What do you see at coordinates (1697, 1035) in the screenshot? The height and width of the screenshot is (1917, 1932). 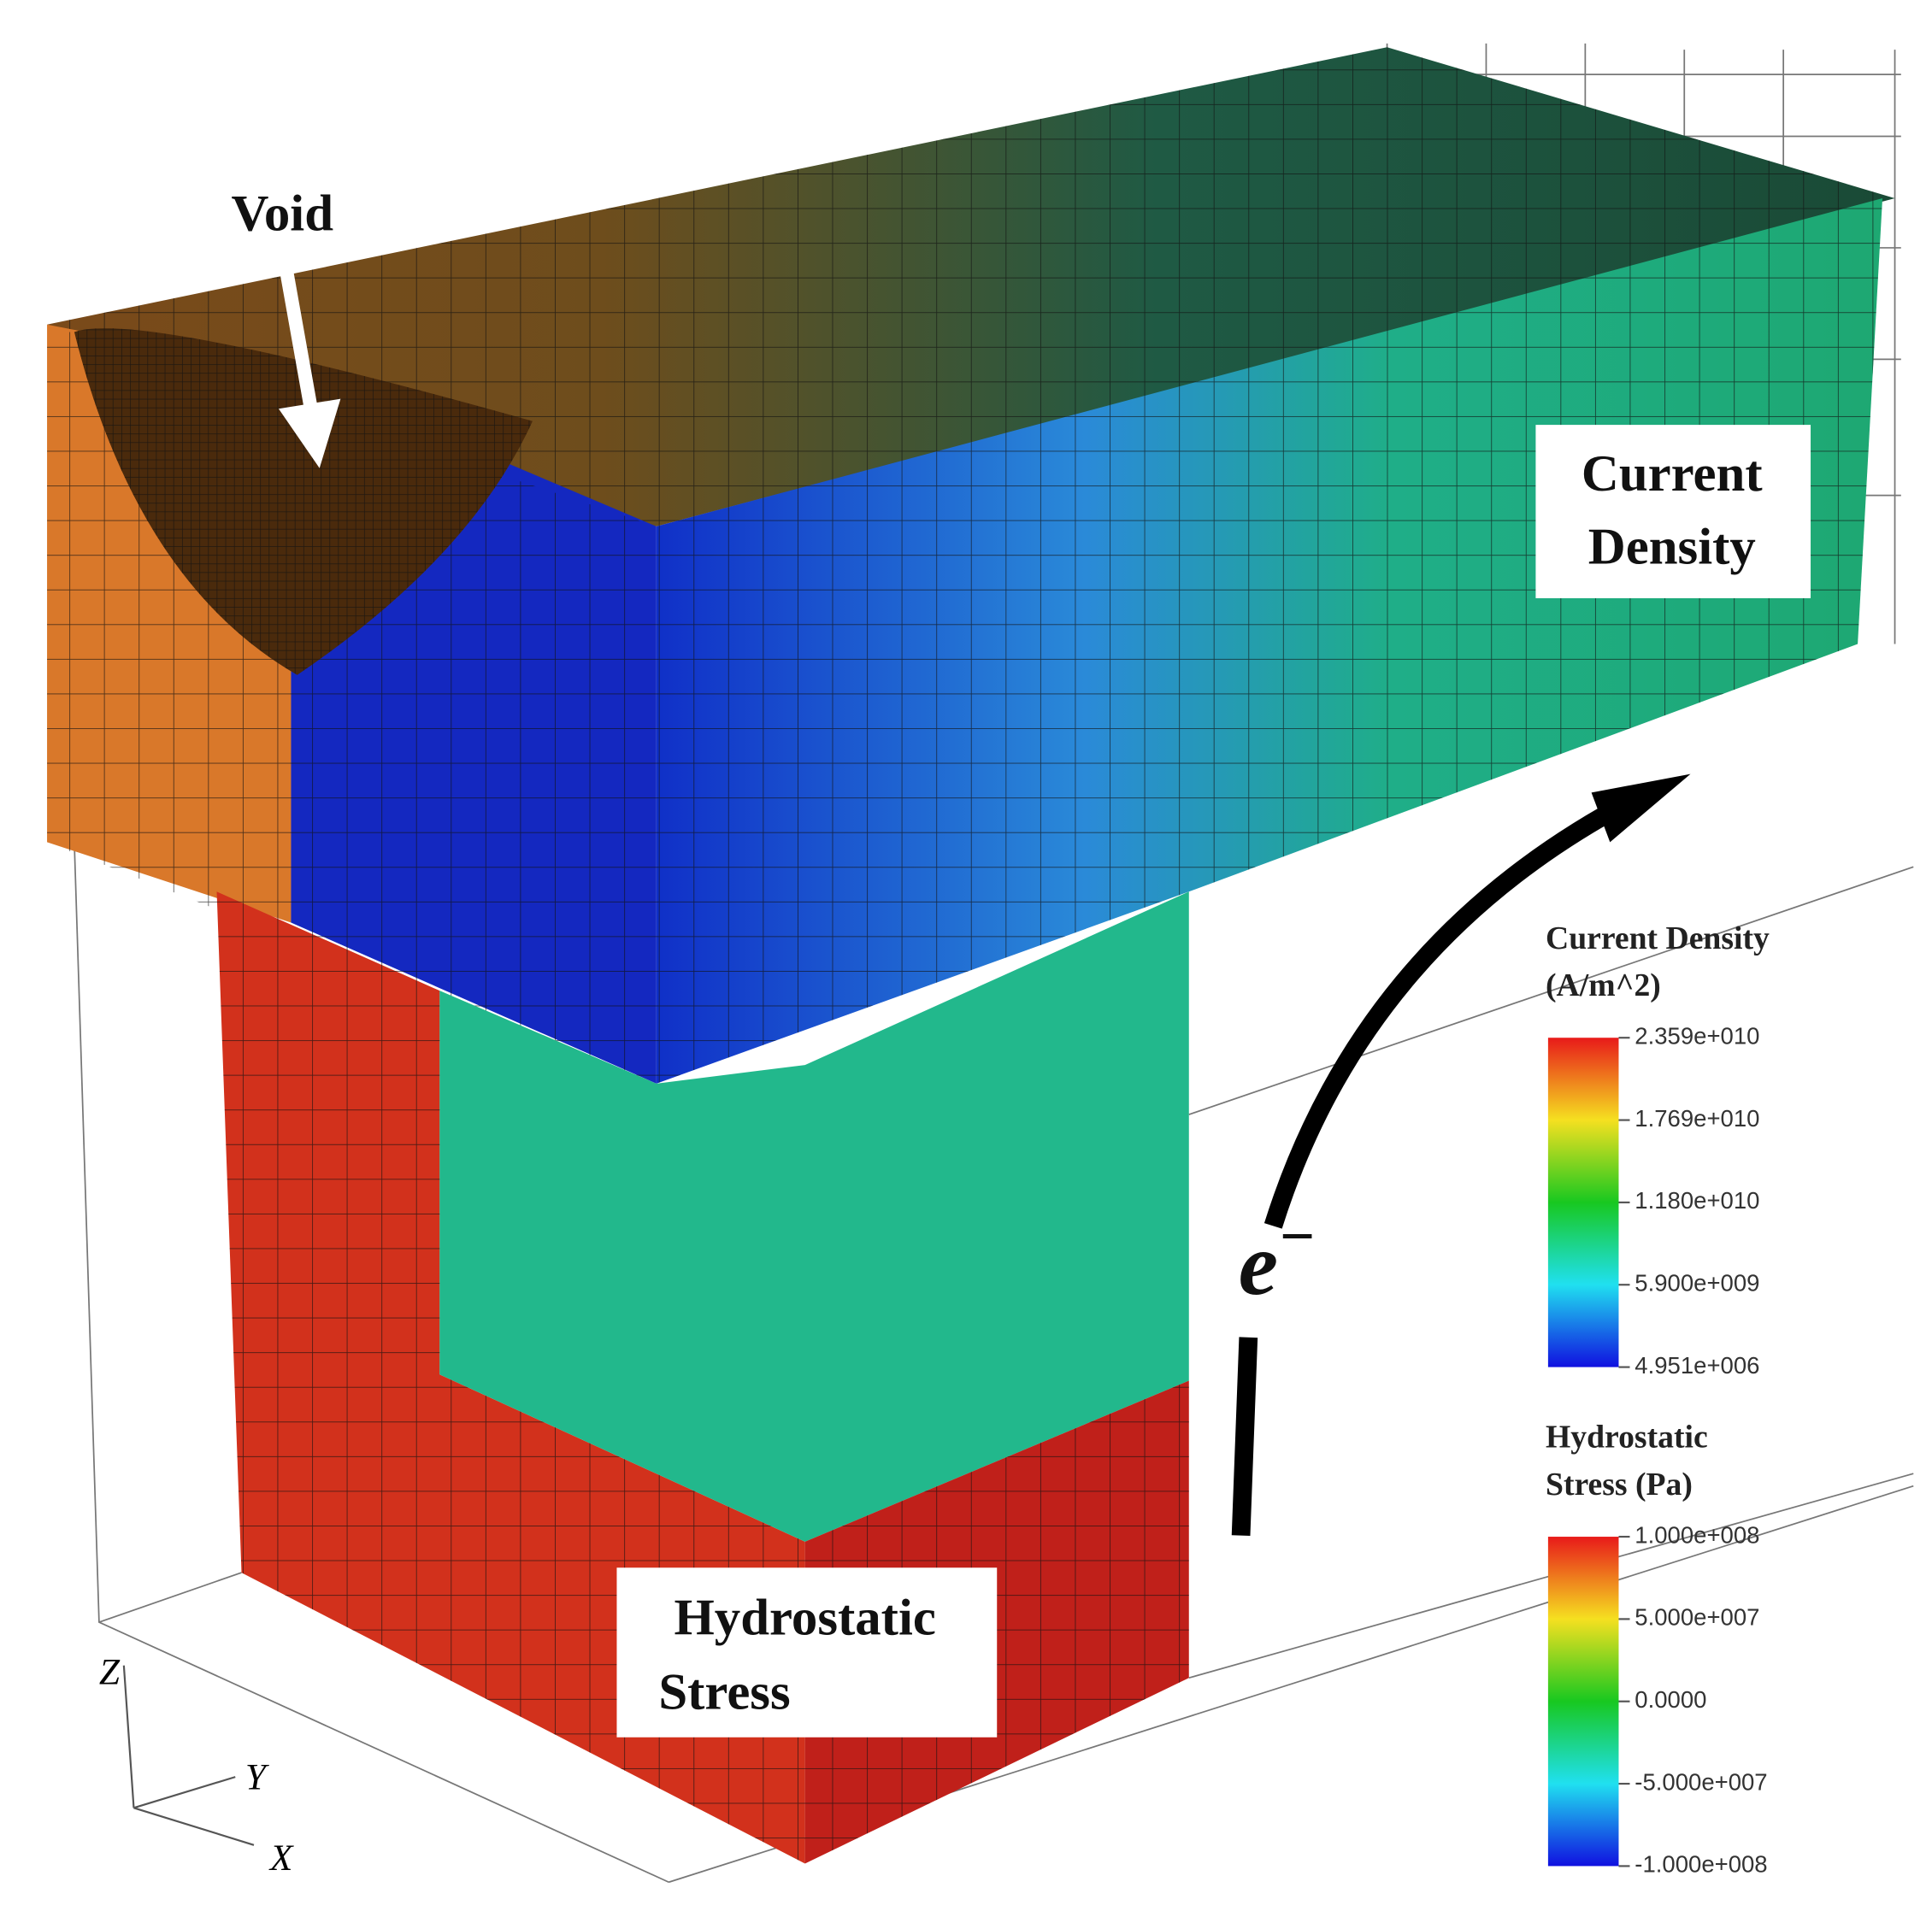 I see `tick-label: 2.359e+010` at bounding box center [1697, 1035].